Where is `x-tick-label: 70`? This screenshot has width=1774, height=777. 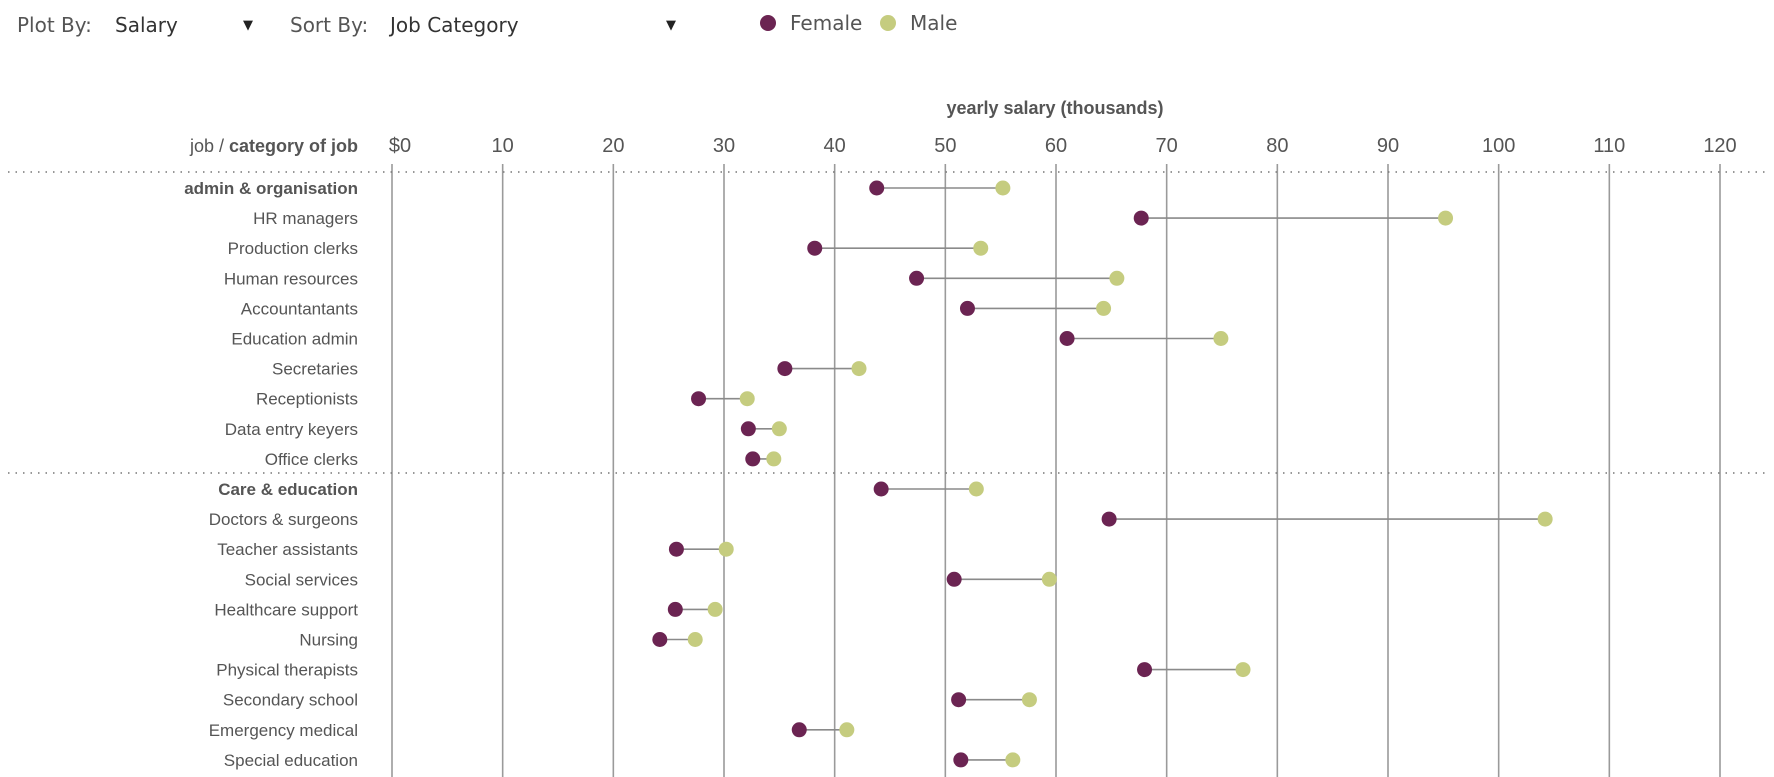 x-tick-label: 70 is located at coordinates (1167, 146).